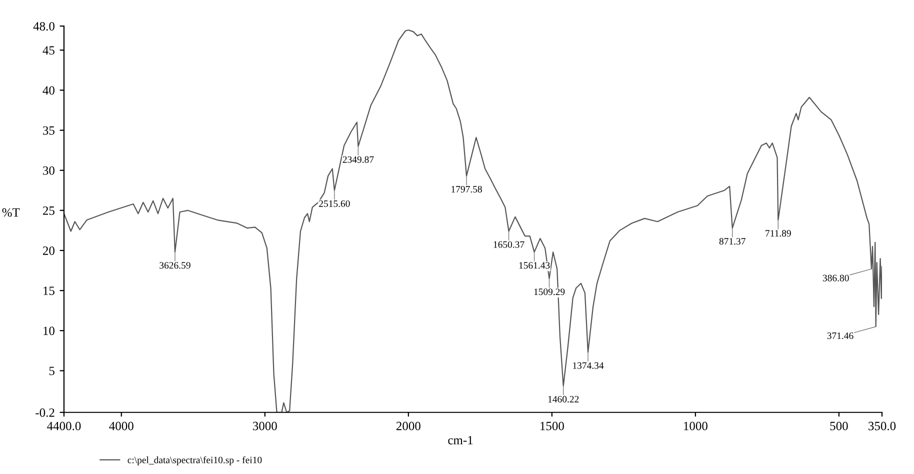 This screenshot has height=474, width=914. Describe the element at coordinates (563, 399) in the screenshot. I see `annotation: 1460.22` at that location.